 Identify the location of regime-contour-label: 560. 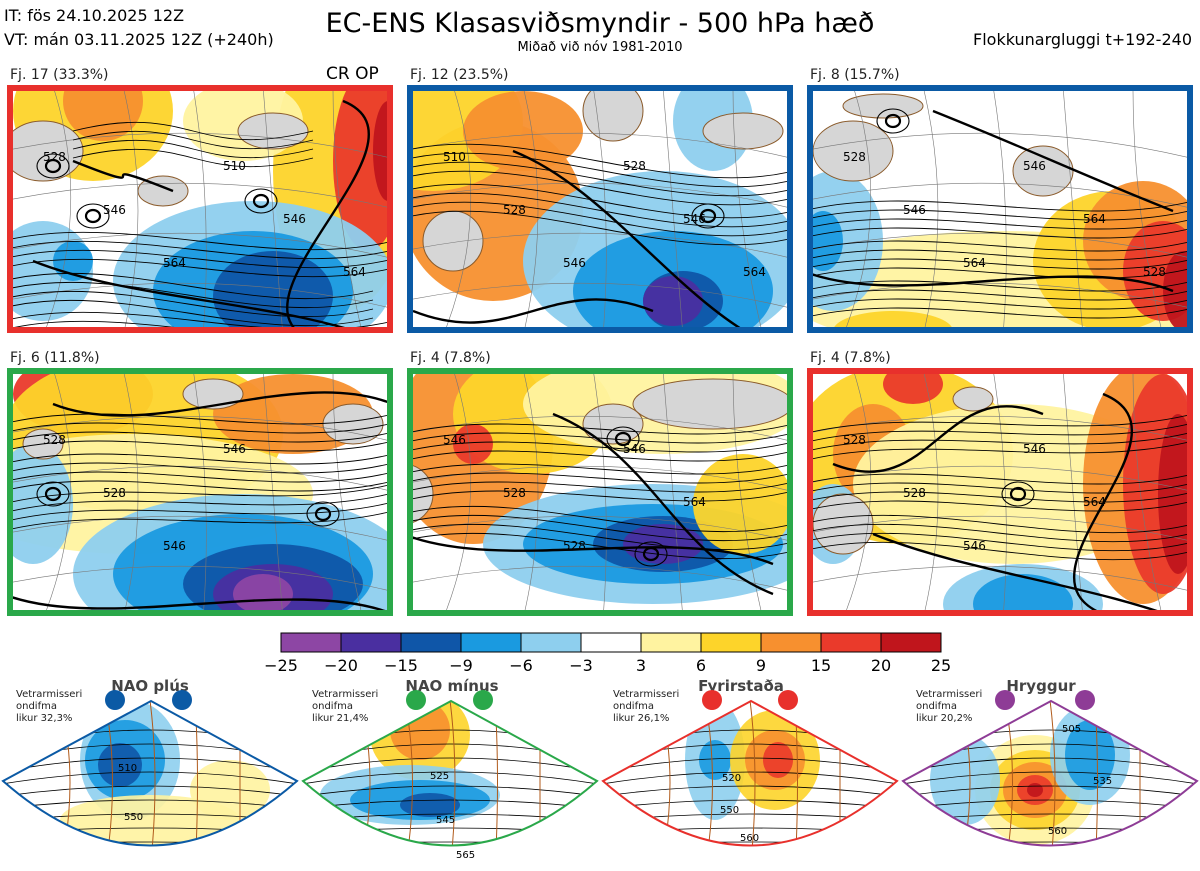
(1057, 831).